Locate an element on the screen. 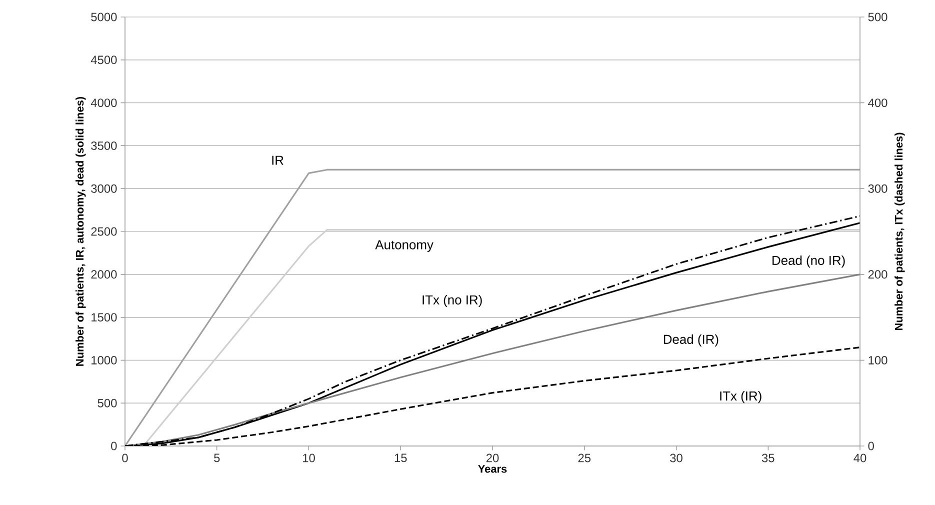 This screenshot has width=935, height=505. x-tick-label: 30 is located at coordinates (676, 458).